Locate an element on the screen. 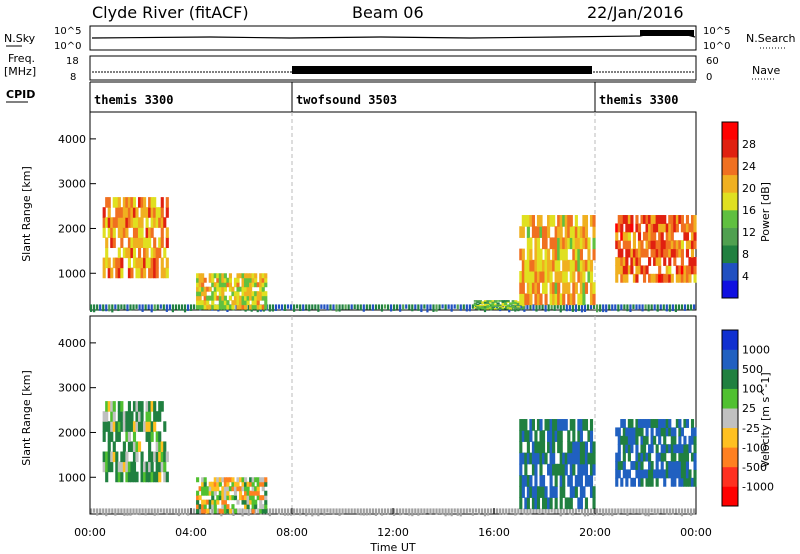 Image resolution: width=800 pixels, height=554 pixels. colorbar-tick-label: 12 is located at coordinates (749, 232).